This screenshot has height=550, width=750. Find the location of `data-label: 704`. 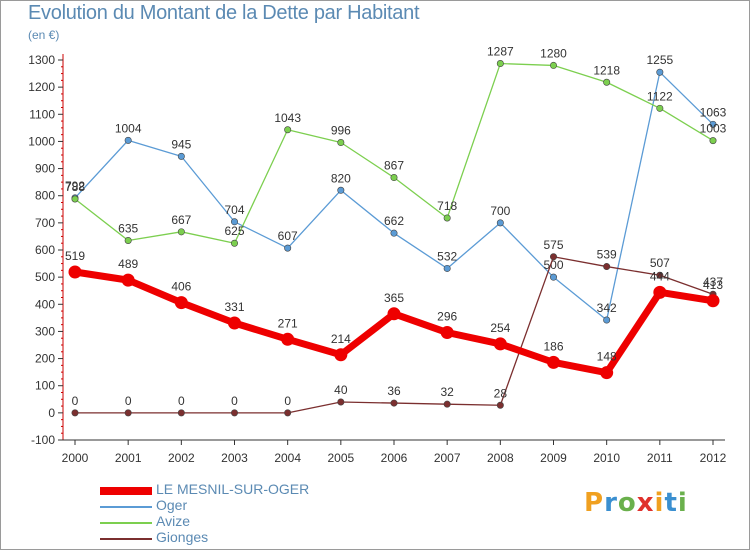

data-label: 704 is located at coordinates (234, 210).